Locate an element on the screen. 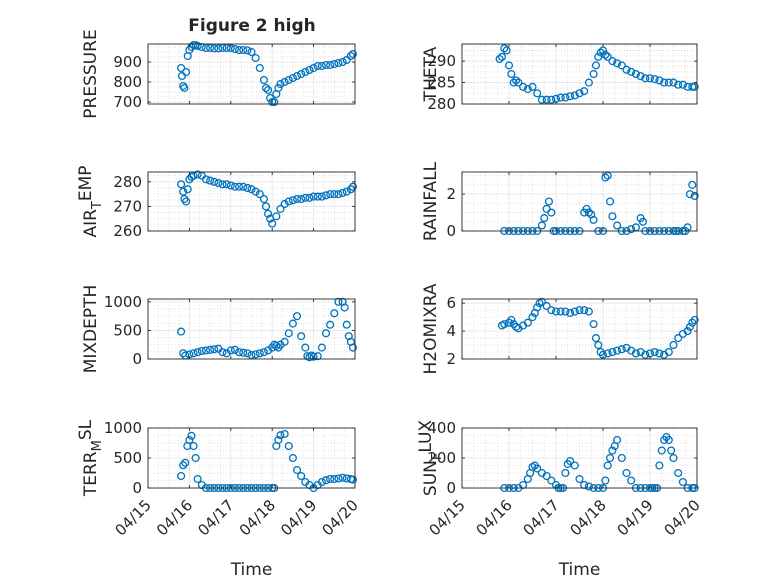  y-tick-label: 0 is located at coordinates (451, 488).